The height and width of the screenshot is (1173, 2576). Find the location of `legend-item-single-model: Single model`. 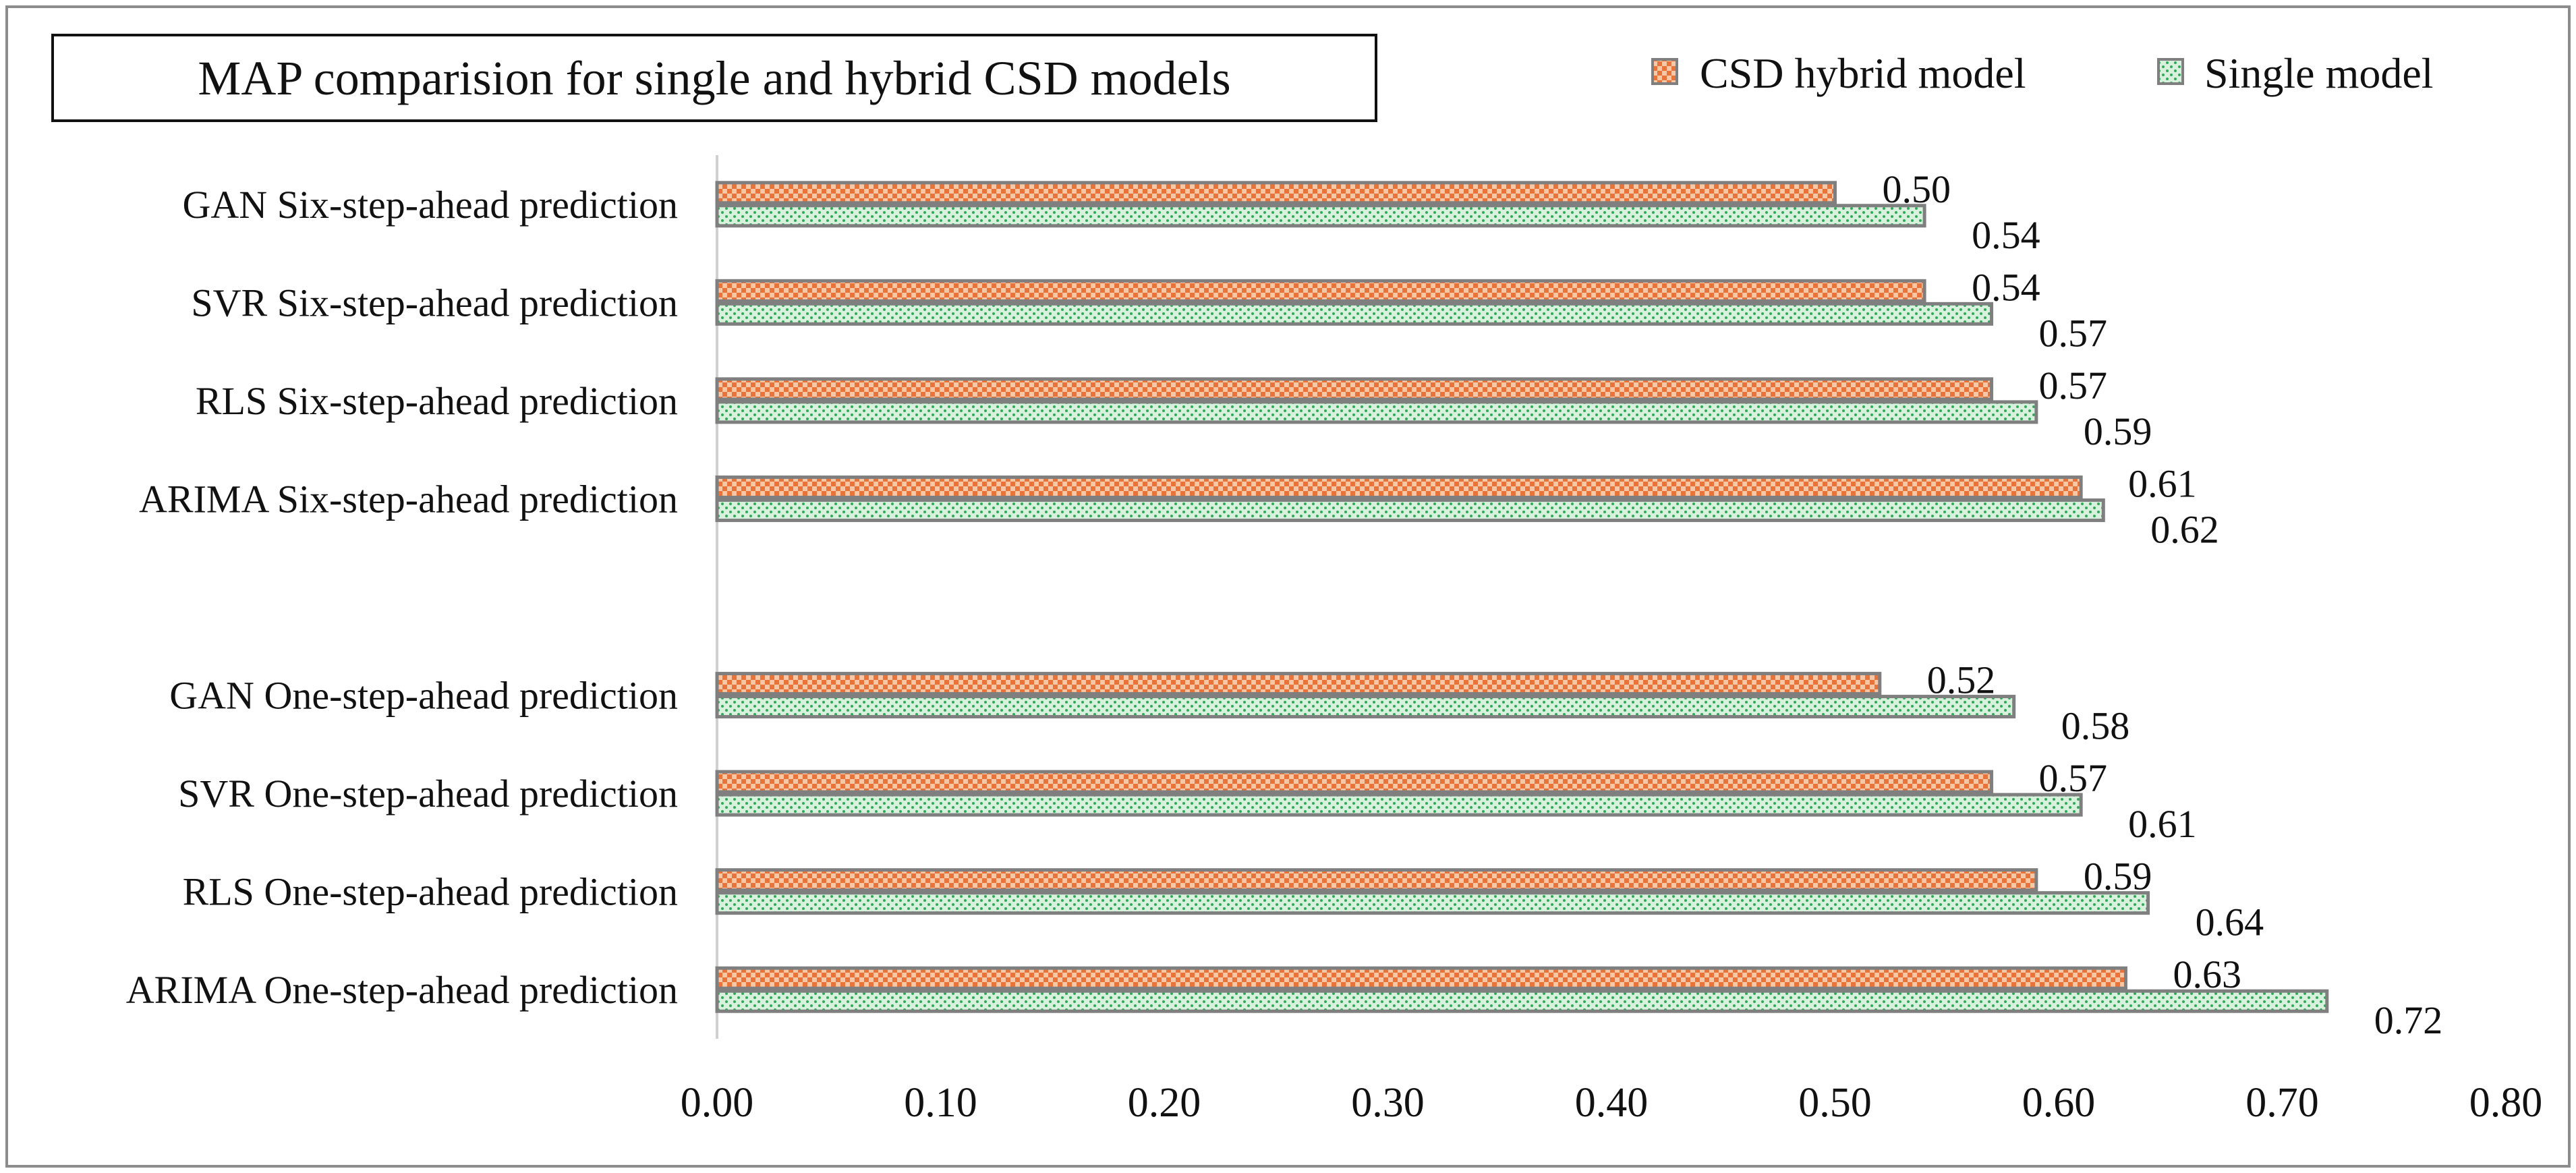

legend-item-single-model: Single model is located at coordinates (2295, 73).